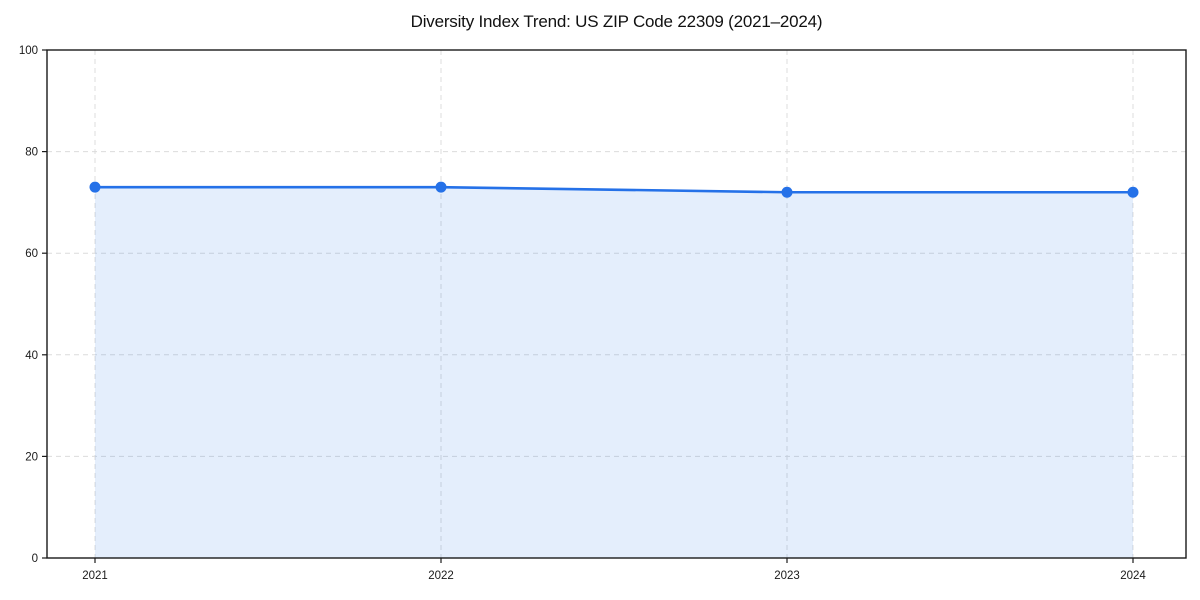 The width and height of the screenshot is (1200, 600). What do you see at coordinates (28, 51) in the screenshot?
I see `y-axis-tick-label: 100` at bounding box center [28, 51].